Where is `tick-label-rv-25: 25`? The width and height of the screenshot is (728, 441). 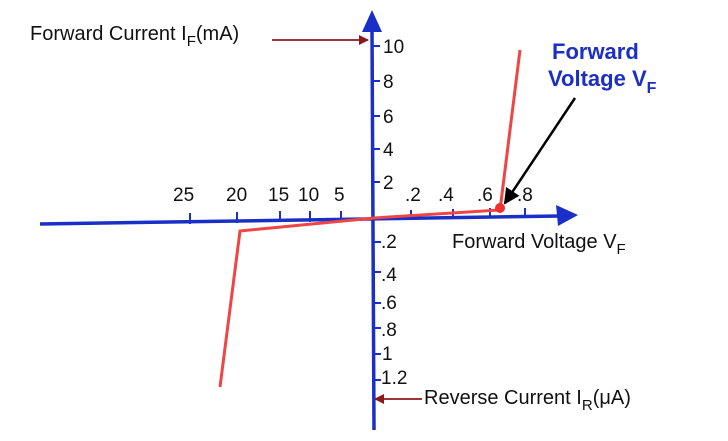
tick-label-rv-25: 25 is located at coordinates (183, 195).